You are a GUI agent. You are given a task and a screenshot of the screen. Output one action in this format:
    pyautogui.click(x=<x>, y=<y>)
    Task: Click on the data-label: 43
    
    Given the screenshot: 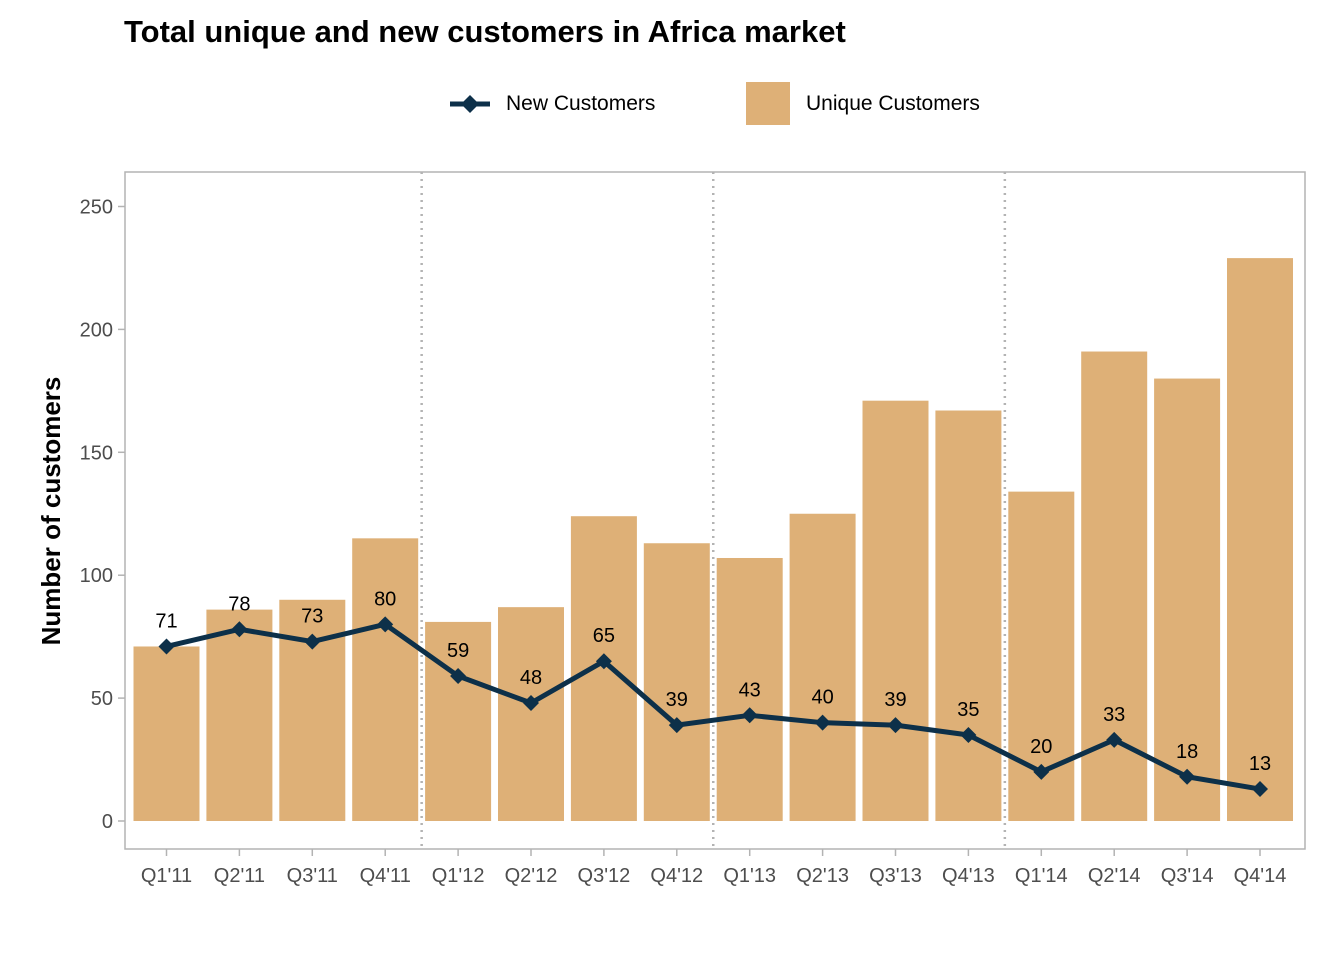 What is the action you would take?
    pyautogui.click(x=750, y=690)
    